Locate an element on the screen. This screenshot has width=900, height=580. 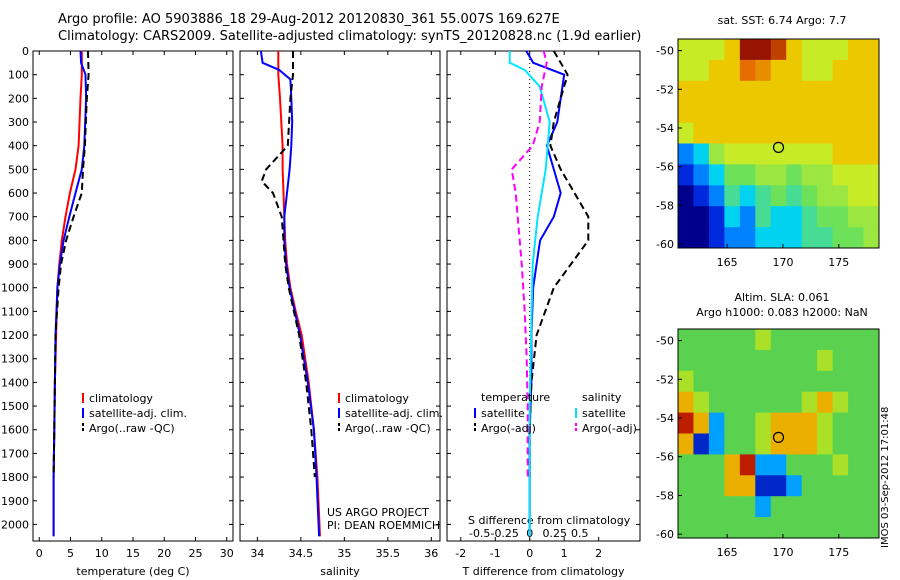
s-diff-tick-label: 0.5 is located at coordinates (580, 533).